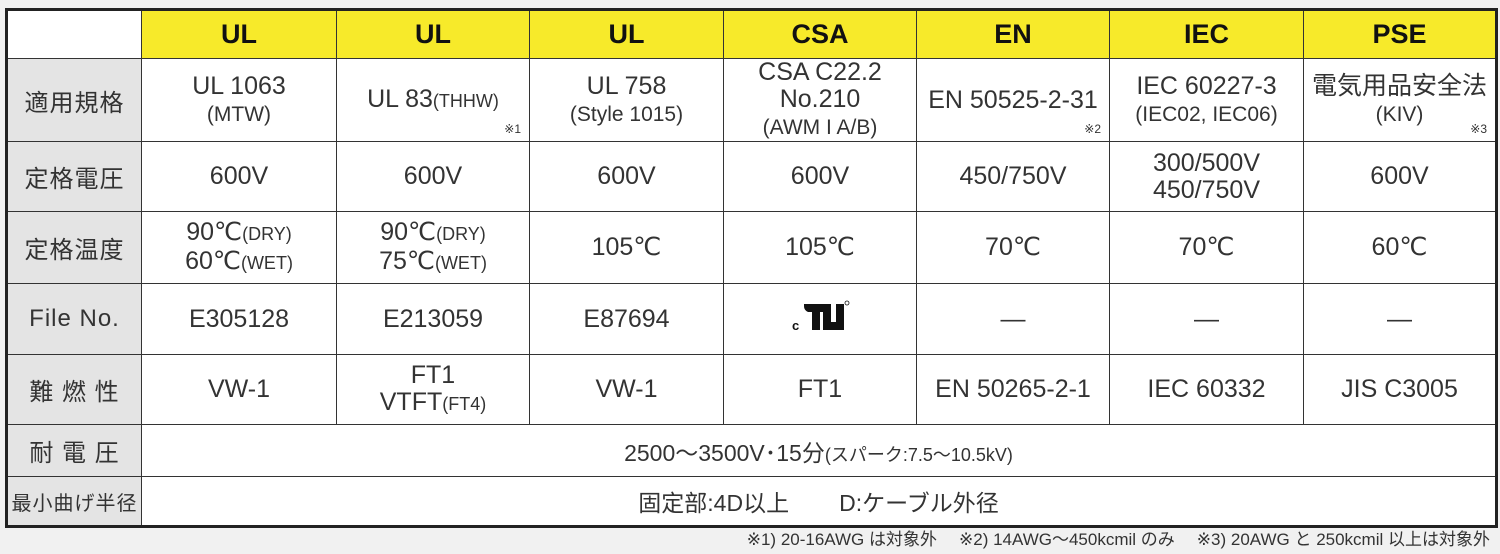  Describe the element at coordinates (1206, 162) in the screenshot. I see `cell-value: 300/500V` at that location.